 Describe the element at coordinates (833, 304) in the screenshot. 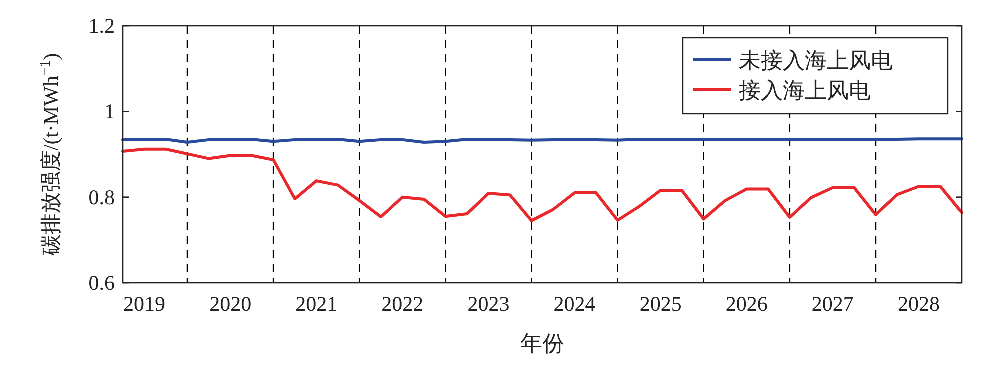

I see `x-tick-label: 2027` at that location.